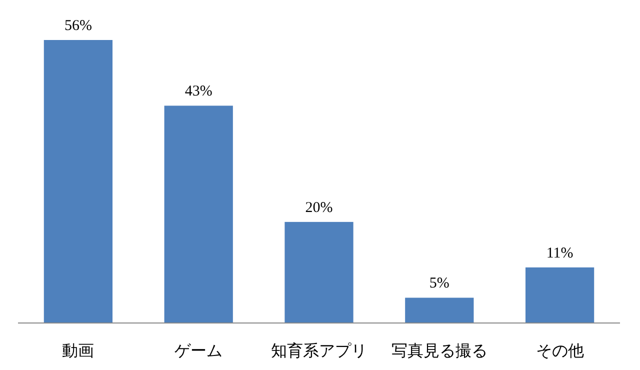 Image resolution: width=640 pixels, height=370 pixels. I want to click on data-label: 43%, so click(198, 92).